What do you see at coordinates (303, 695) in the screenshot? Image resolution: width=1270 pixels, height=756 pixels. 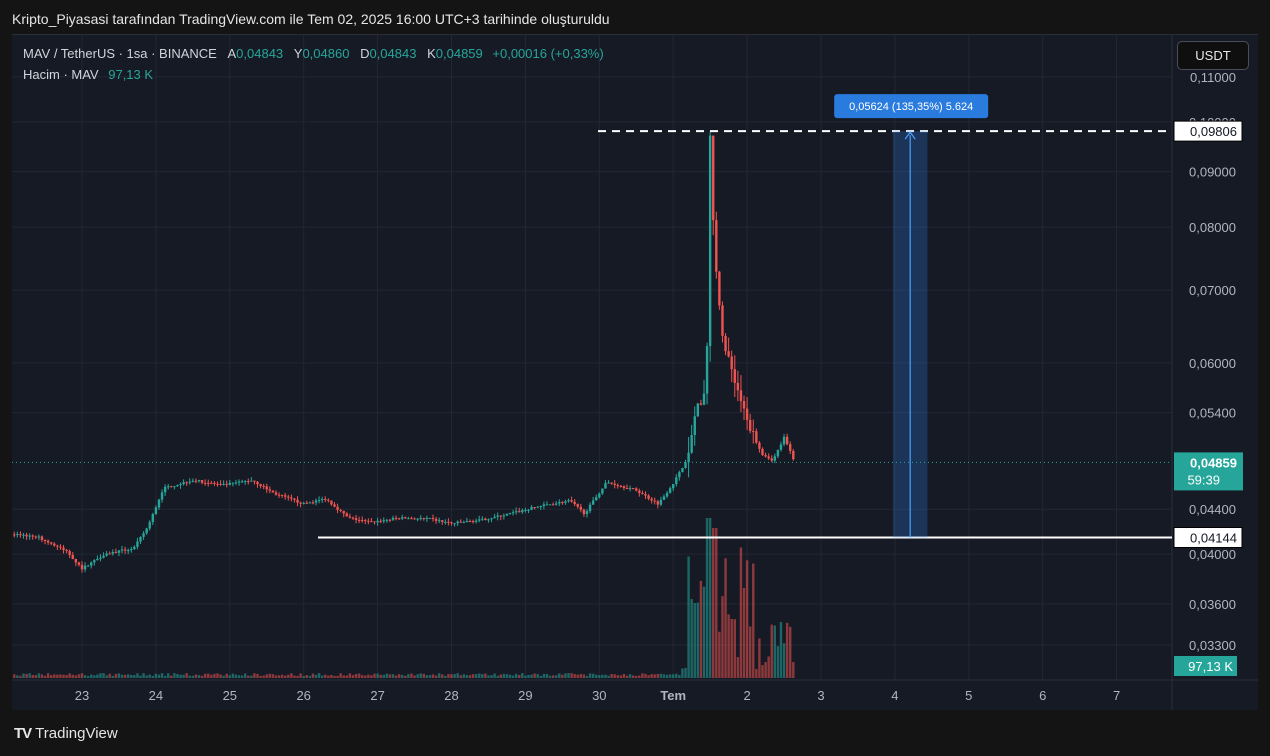 I see `time-tick-label: 26` at bounding box center [303, 695].